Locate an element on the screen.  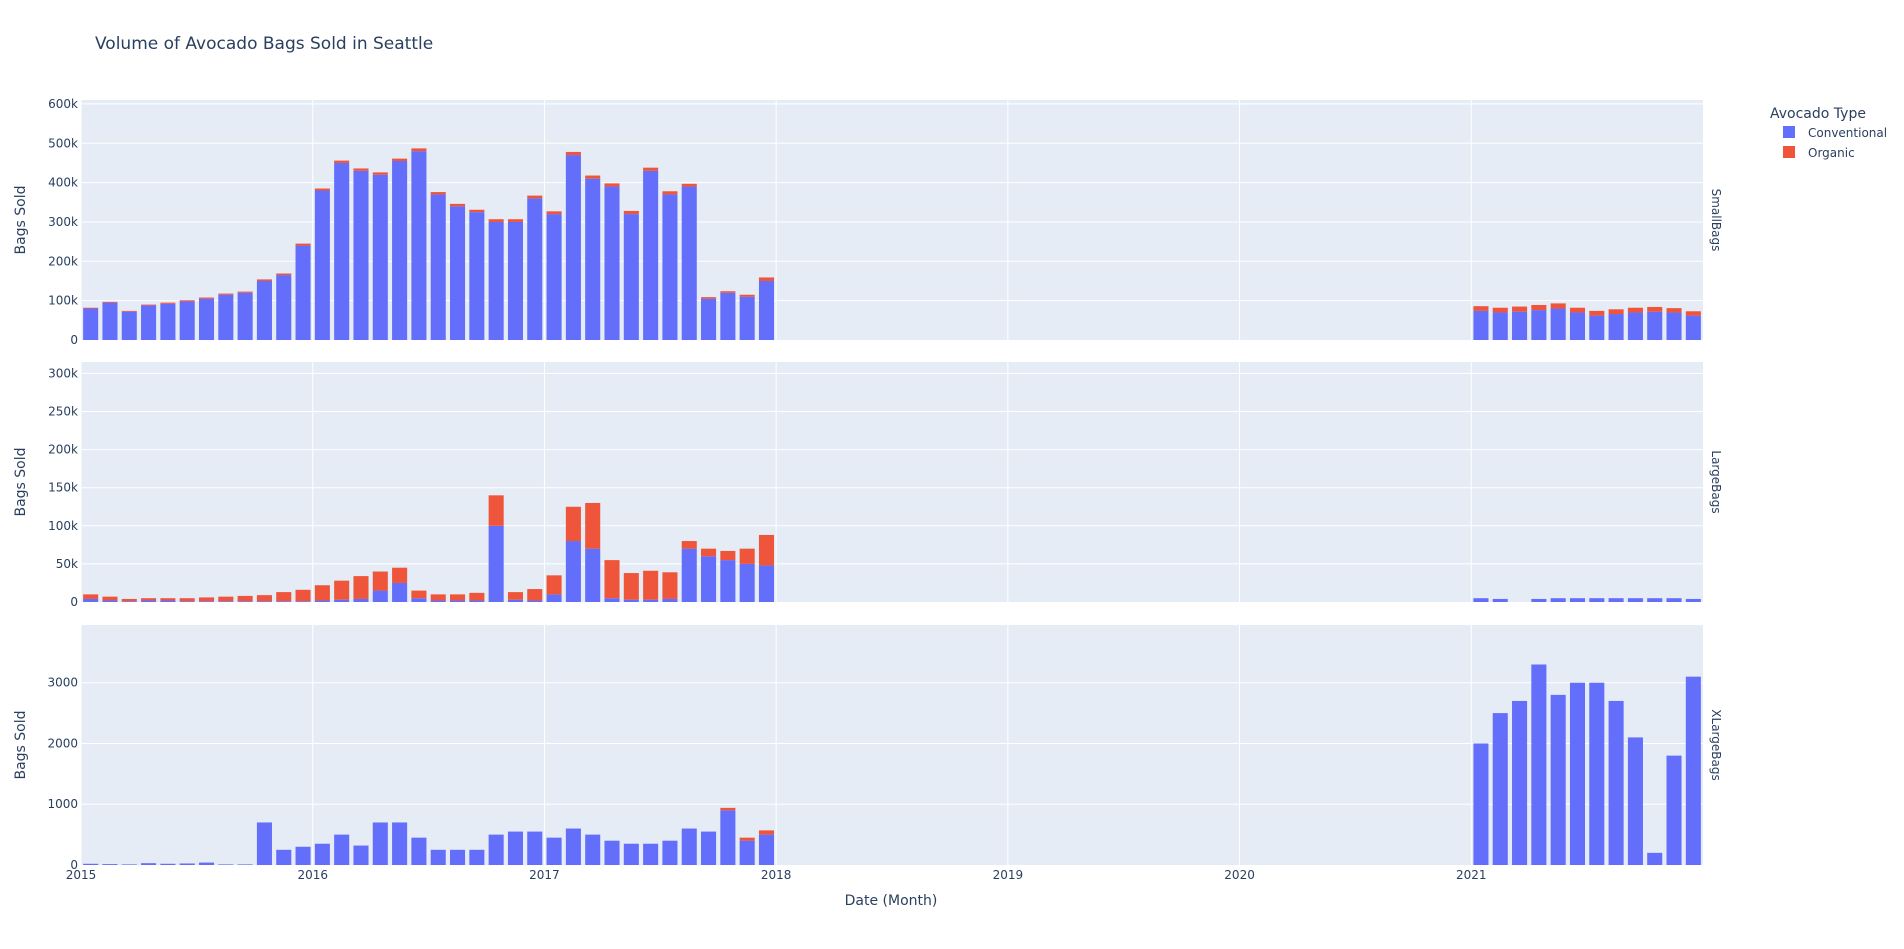
legend-item-organic: Organic is located at coordinates (1819, 153).